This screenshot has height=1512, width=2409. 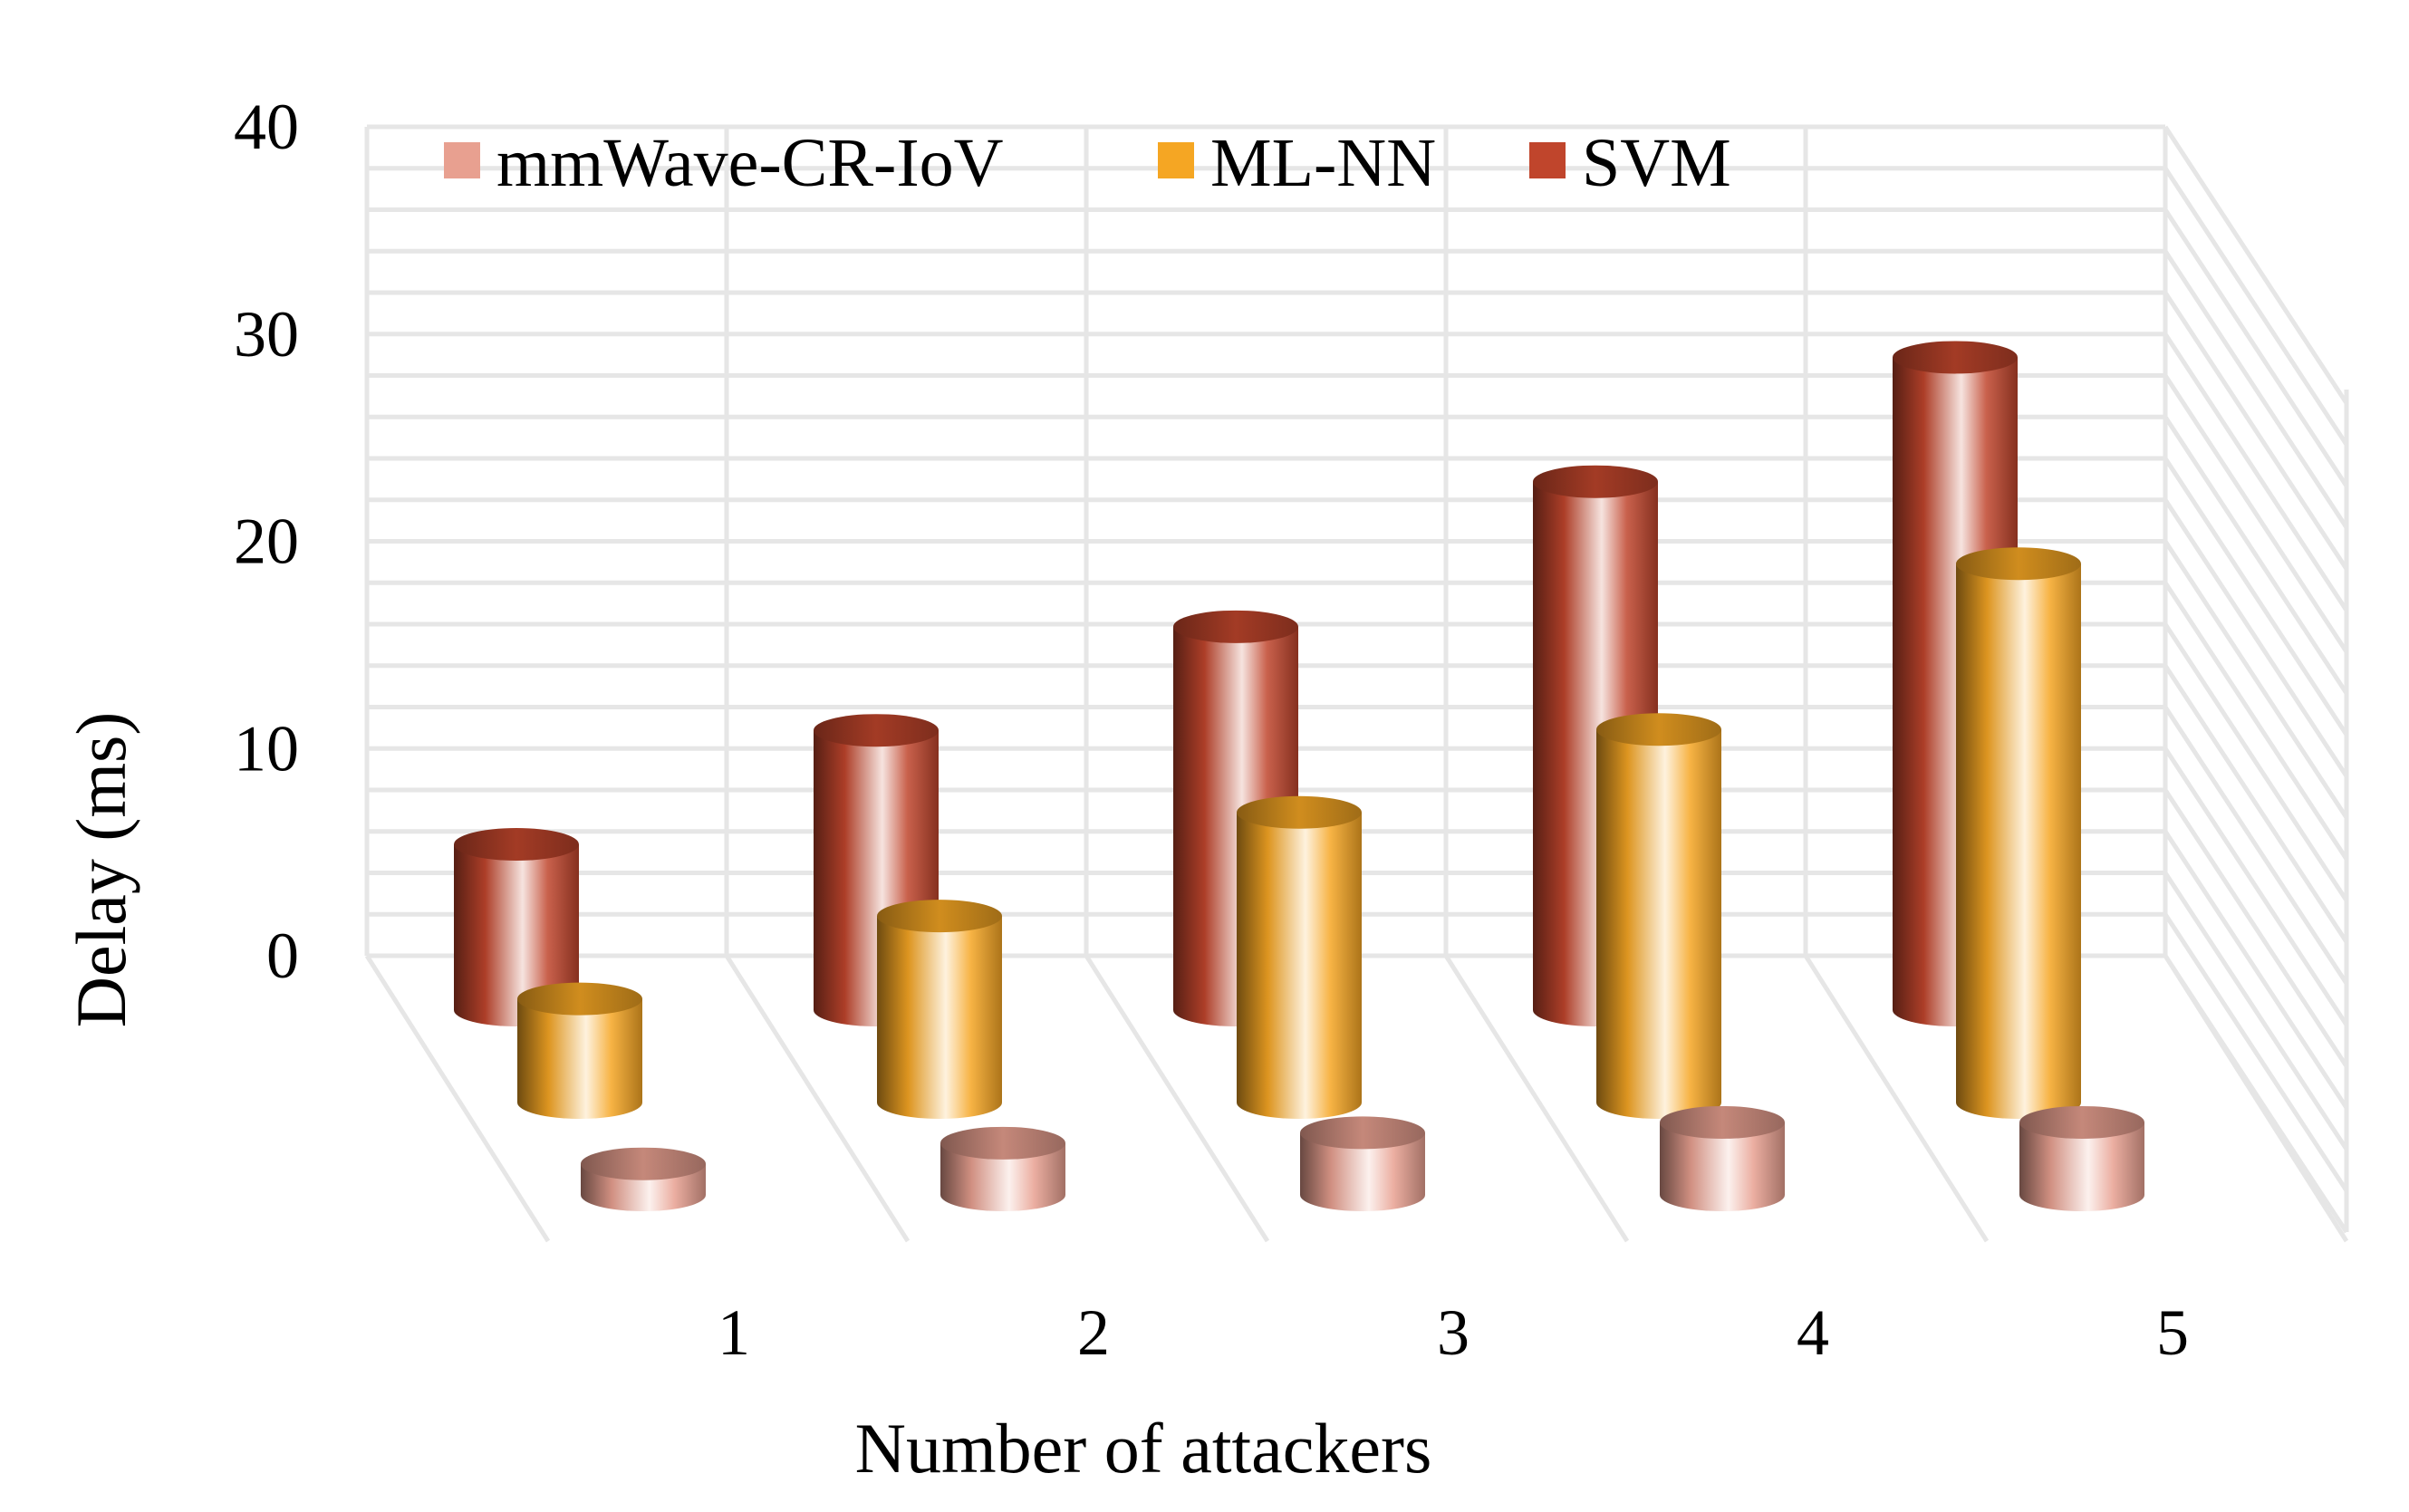 What do you see at coordinates (1143, 1448) in the screenshot?
I see `x-axis-title: Number of attackers` at bounding box center [1143, 1448].